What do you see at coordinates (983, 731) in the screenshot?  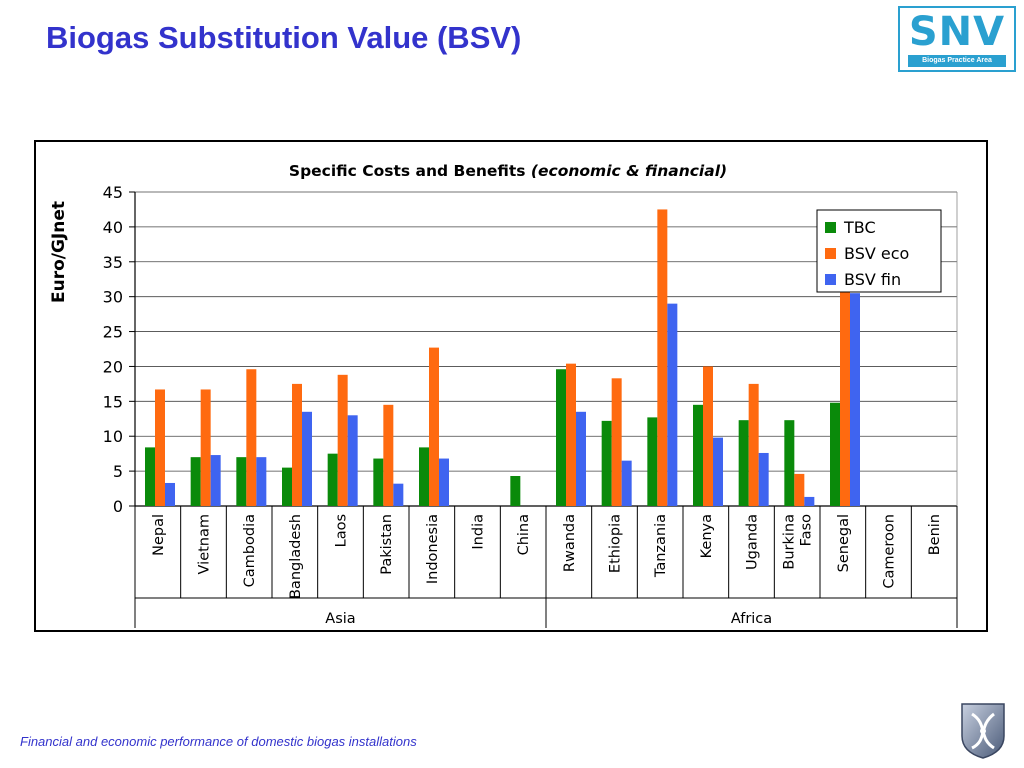 I see `double-helix-emblem-icon` at bounding box center [983, 731].